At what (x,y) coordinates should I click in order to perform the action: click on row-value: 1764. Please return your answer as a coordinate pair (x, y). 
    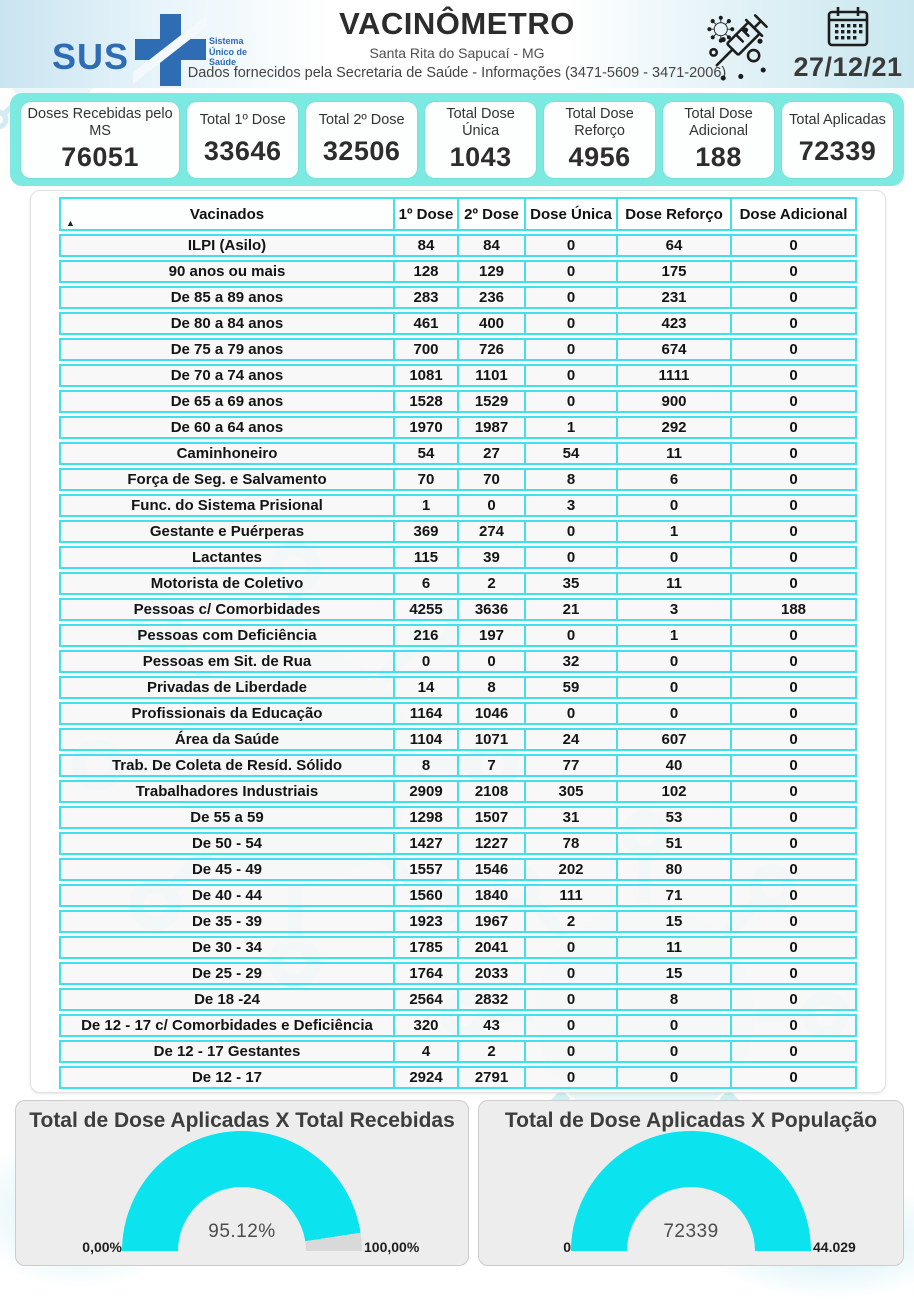
    Looking at the image, I should click on (427, 973).